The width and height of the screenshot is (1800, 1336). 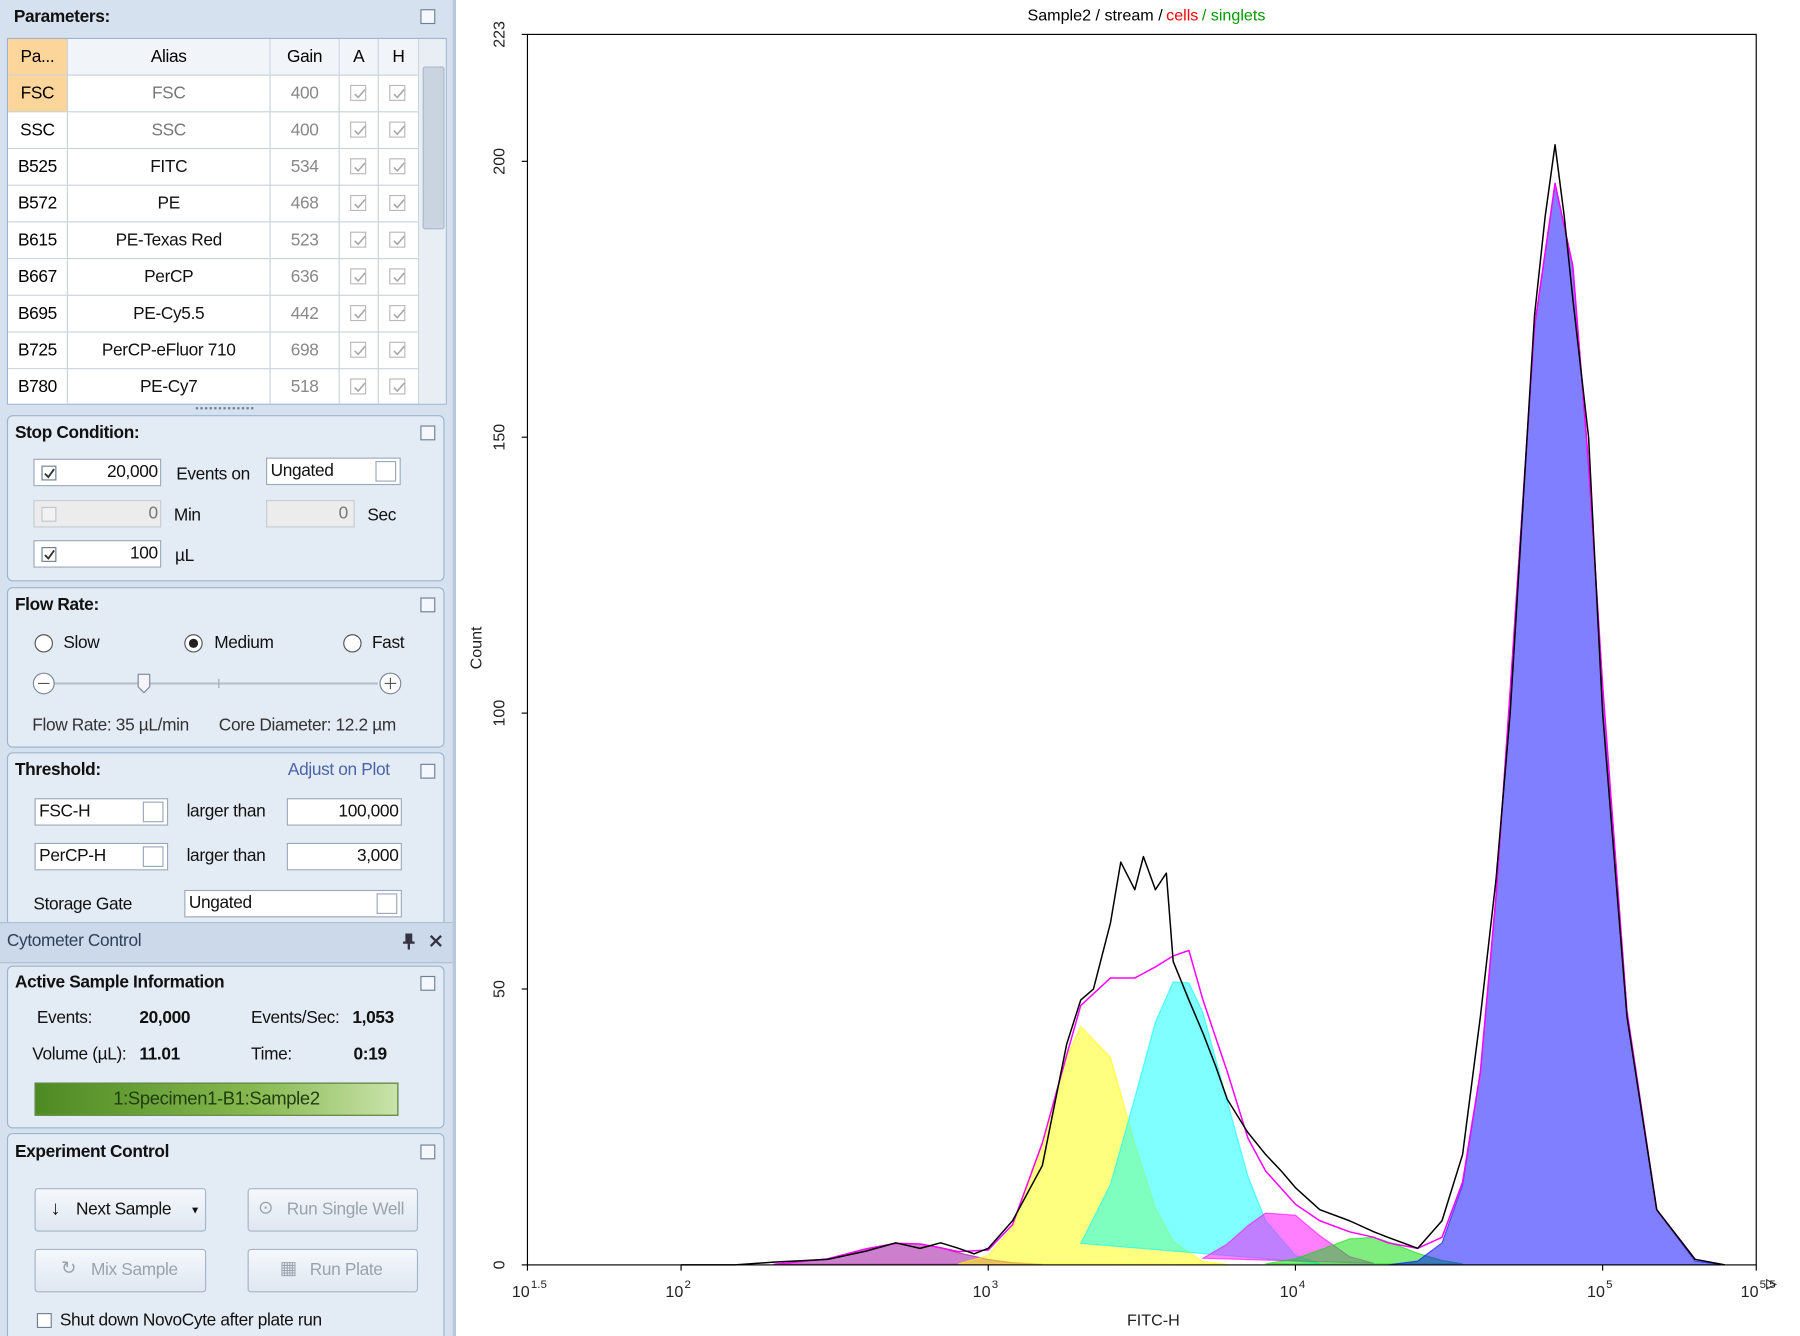 I want to click on alias-cell: PE, so click(x=169, y=204).